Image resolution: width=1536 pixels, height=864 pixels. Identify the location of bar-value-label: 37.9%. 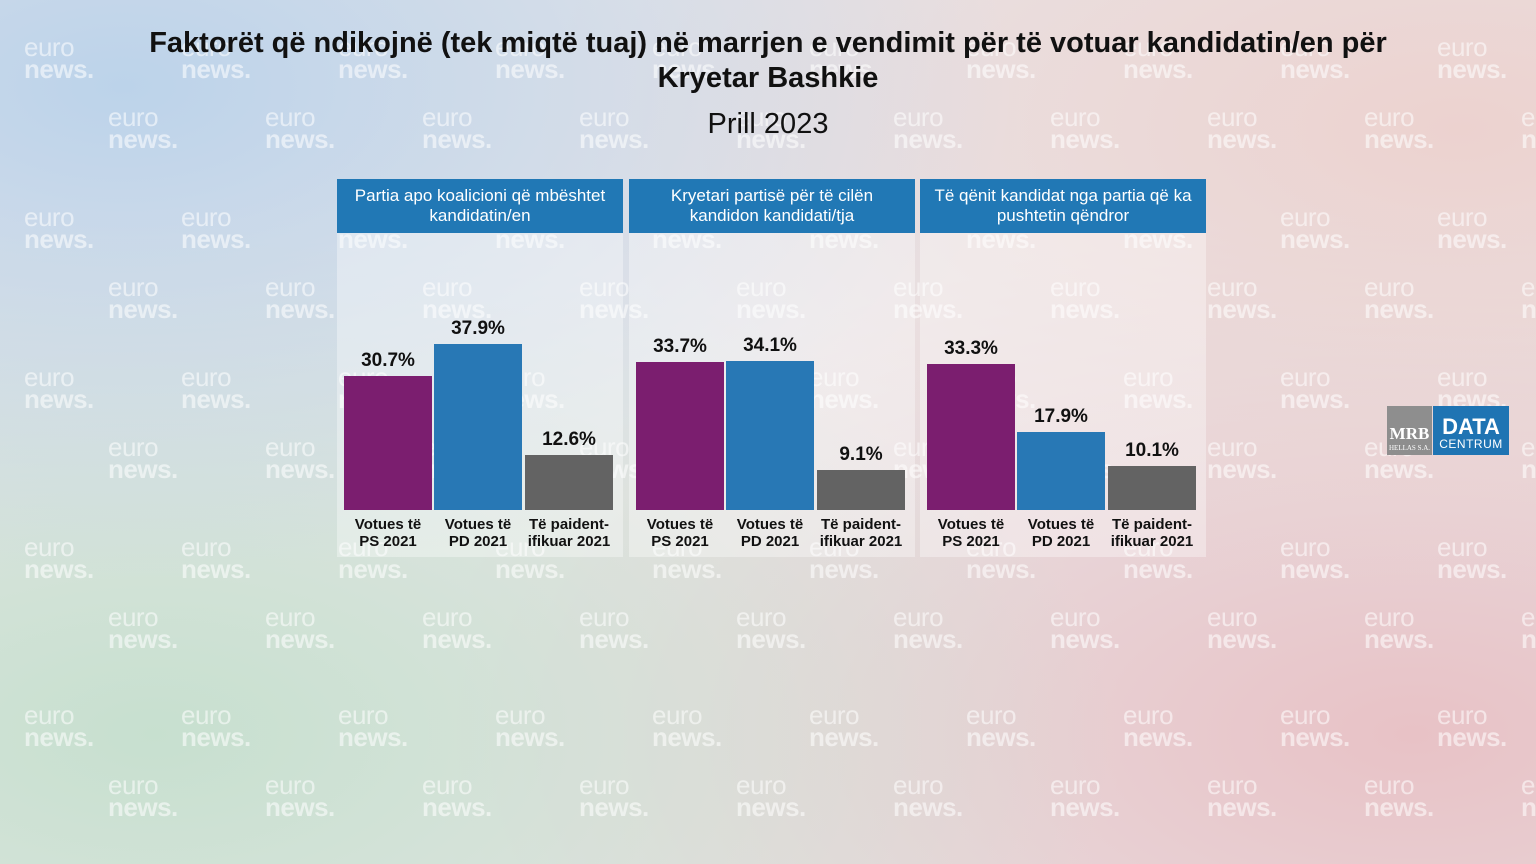
(478, 328).